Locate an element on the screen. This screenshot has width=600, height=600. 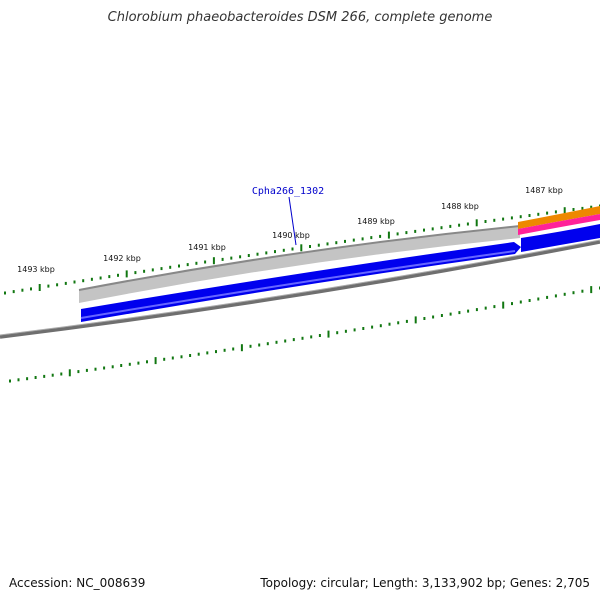
gene-blue-main-highlight is located at coordinates (298, 284).